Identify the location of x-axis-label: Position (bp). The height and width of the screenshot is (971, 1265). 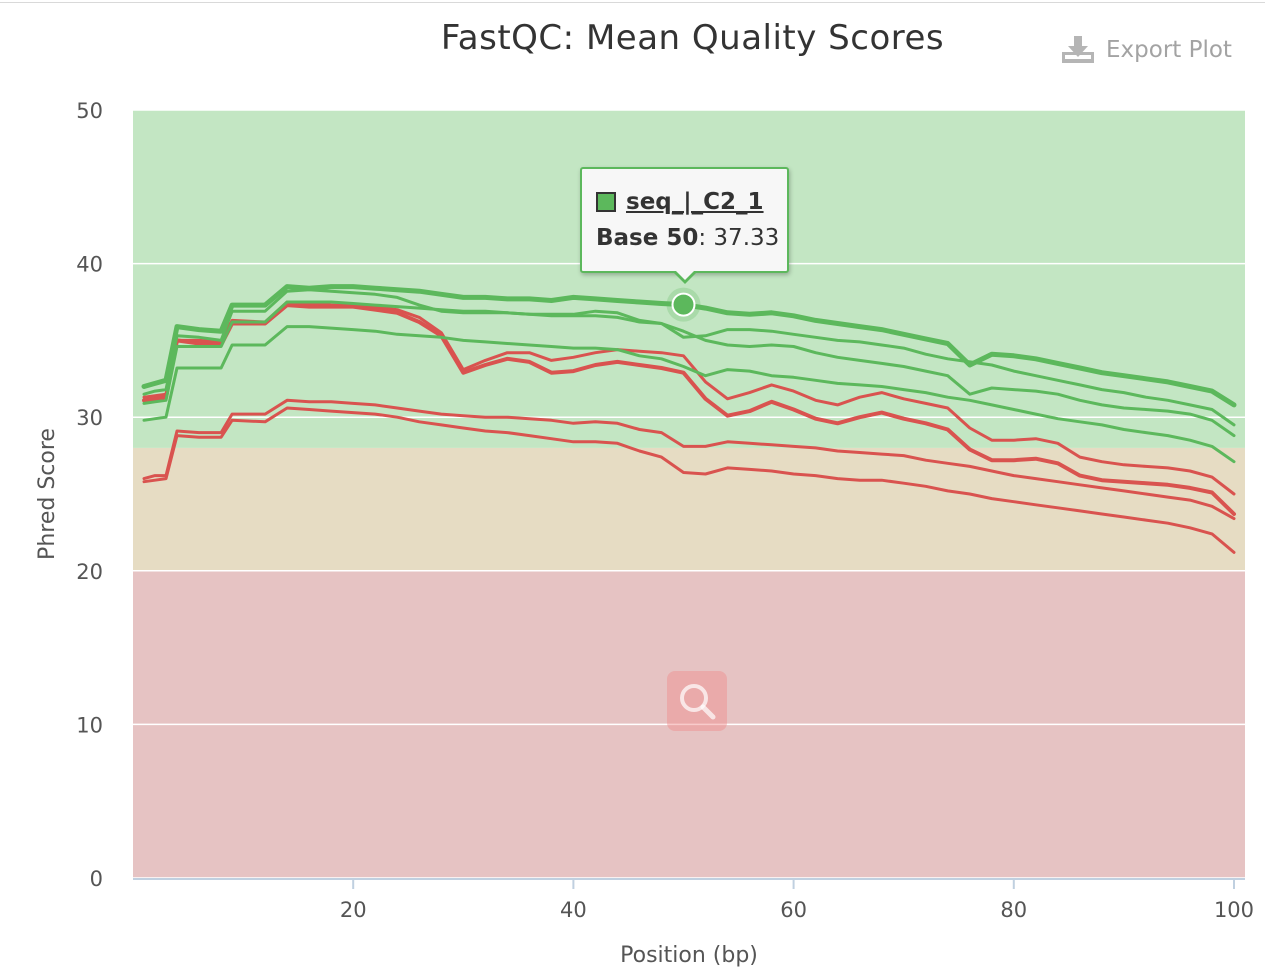
(689, 955).